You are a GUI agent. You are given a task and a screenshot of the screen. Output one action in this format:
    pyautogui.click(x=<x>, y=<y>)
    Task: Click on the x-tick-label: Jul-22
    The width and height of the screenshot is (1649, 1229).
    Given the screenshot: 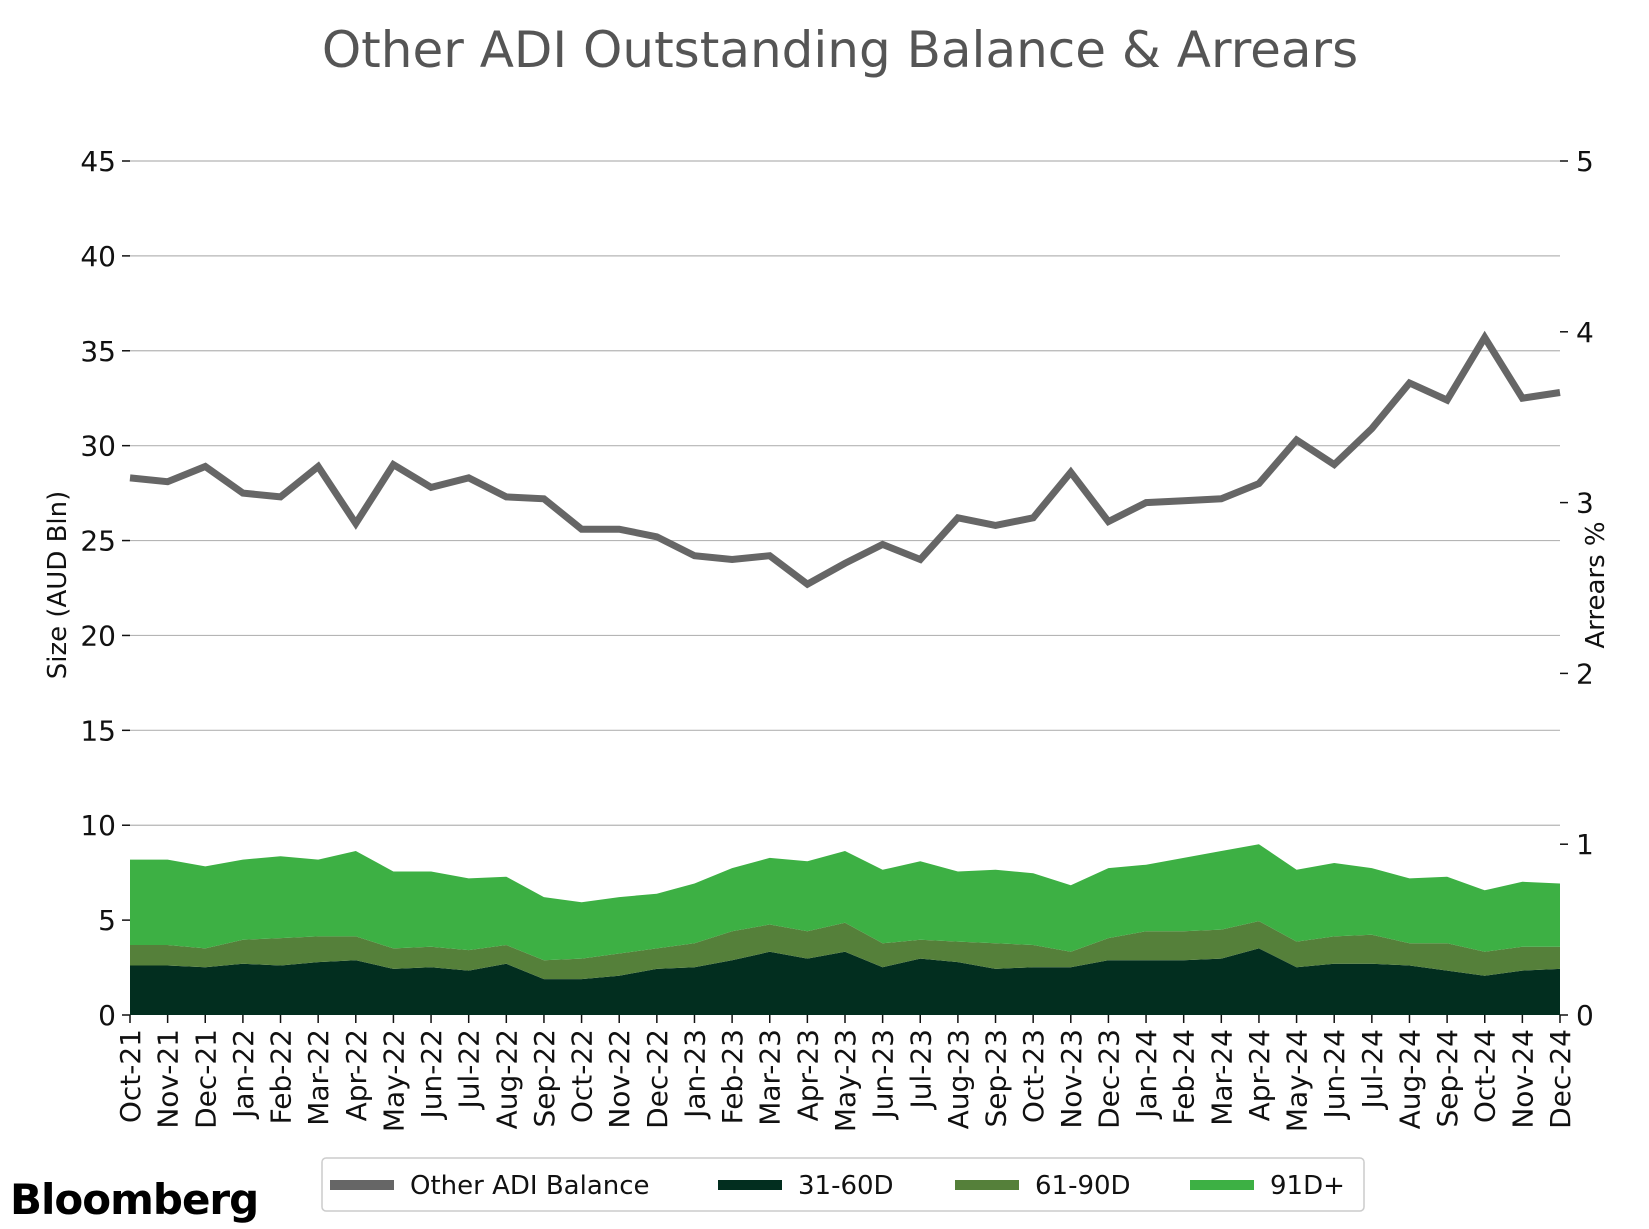 What is the action you would take?
    pyautogui.click(x=469, y=1070)
    